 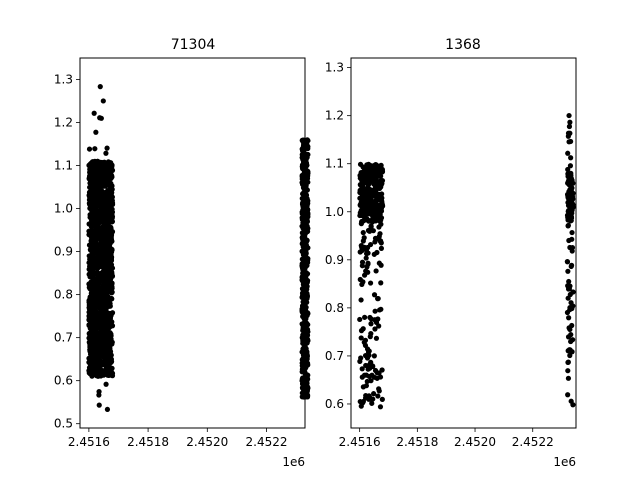 What do you see at coordinates (293, 462) in the screenshot?
I see `subplot-1-x-offset-label: 1e6` at bounding box center [293, 462].